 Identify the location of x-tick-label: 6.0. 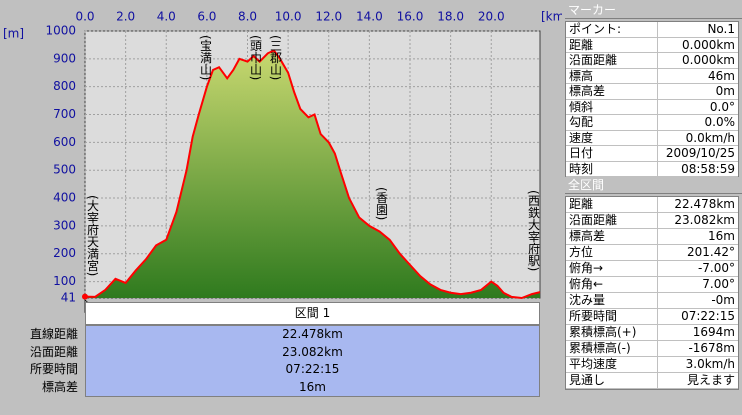
(206, 17).